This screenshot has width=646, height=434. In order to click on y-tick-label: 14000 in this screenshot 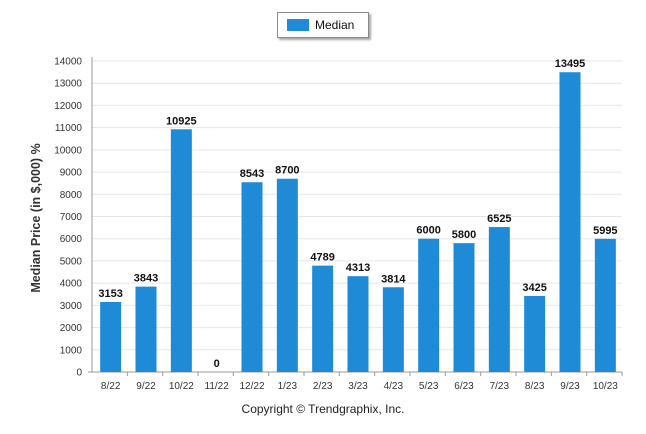, I will do `click(68, 62)`.